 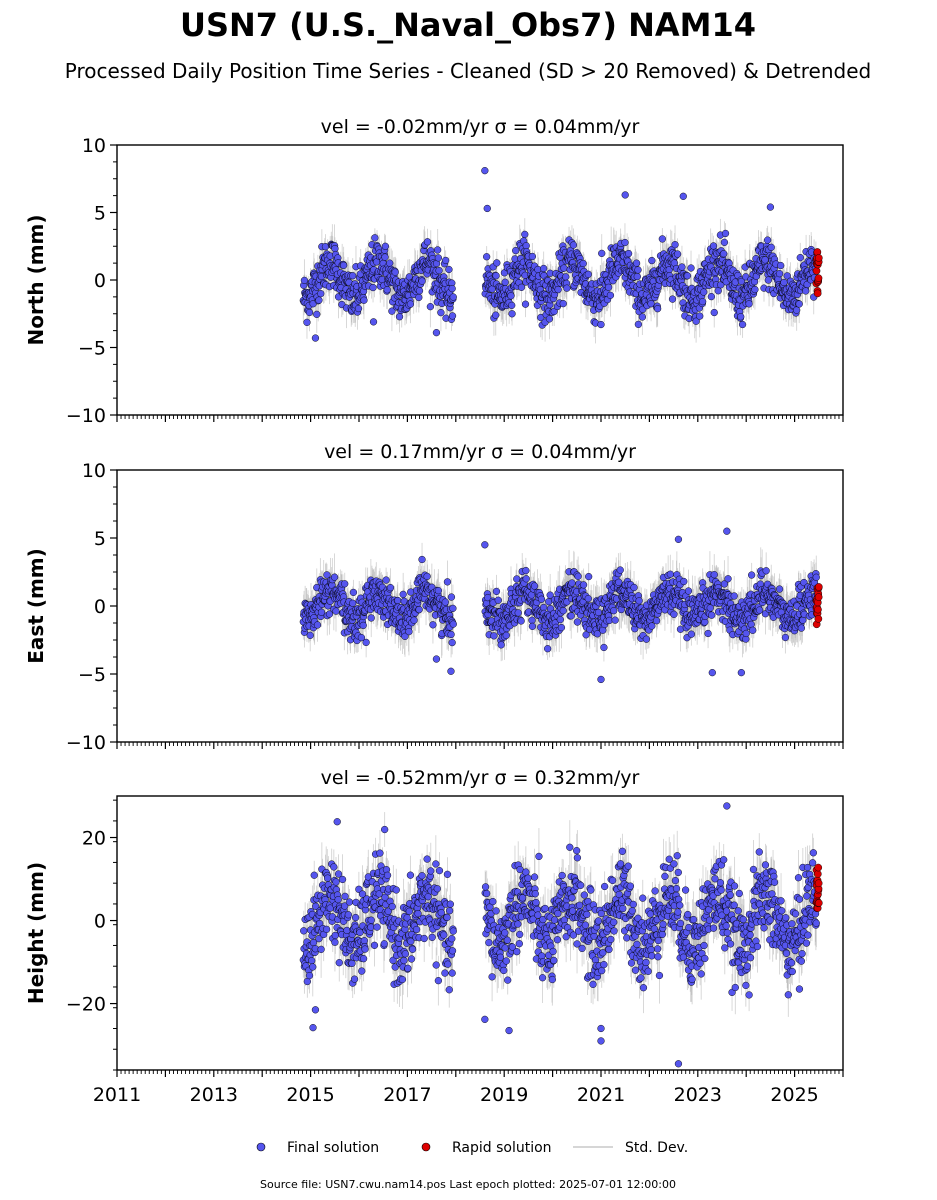 I want to click on y-tick-label: 0, so click(x=100, y=281).